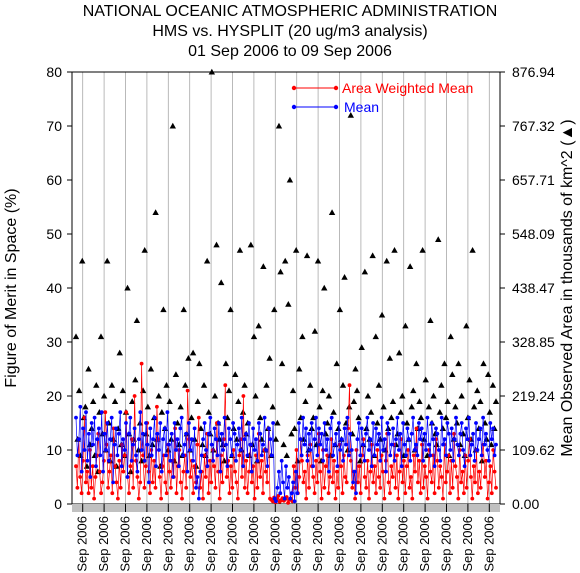 This screenshot has width=580, height=573. What do you see at coordinates (381, 544) in the screenshot?
I see `x-tick-label: Sep 2006` at bounding box center [381, 544].